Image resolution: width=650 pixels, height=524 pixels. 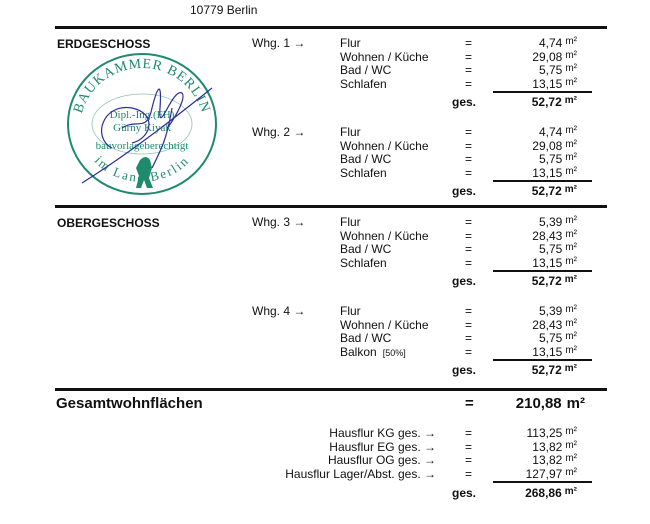 I want to click on area-value: 127,97, so click(x=544, y=474).